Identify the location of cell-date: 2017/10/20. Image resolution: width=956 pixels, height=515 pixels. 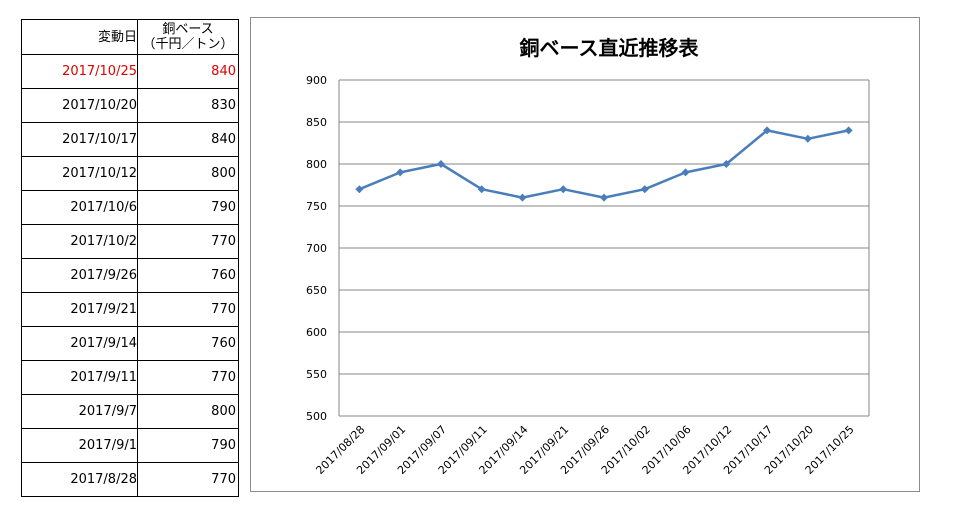
(79, 105).